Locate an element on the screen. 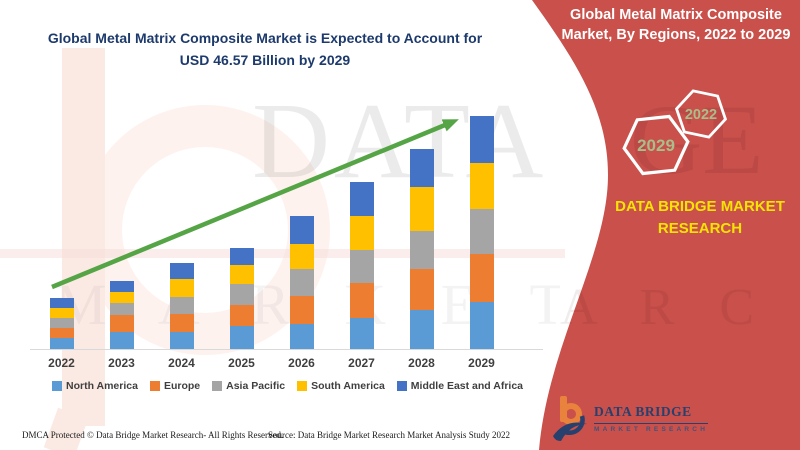 This screenshot has height=450, width=800. logo-title: DATA BRIDGE is located at coordinates (651, 414).